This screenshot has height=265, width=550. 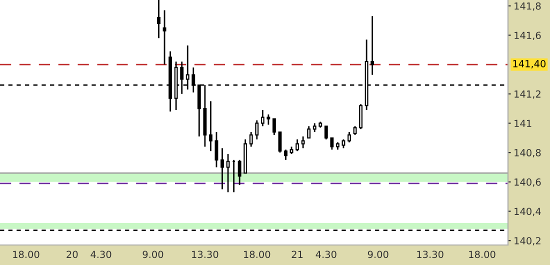 What do you see at coordinates (527, 94) in the screenshot?
I see `y-tick-label: 141,2` at bounding box center [527, 94].